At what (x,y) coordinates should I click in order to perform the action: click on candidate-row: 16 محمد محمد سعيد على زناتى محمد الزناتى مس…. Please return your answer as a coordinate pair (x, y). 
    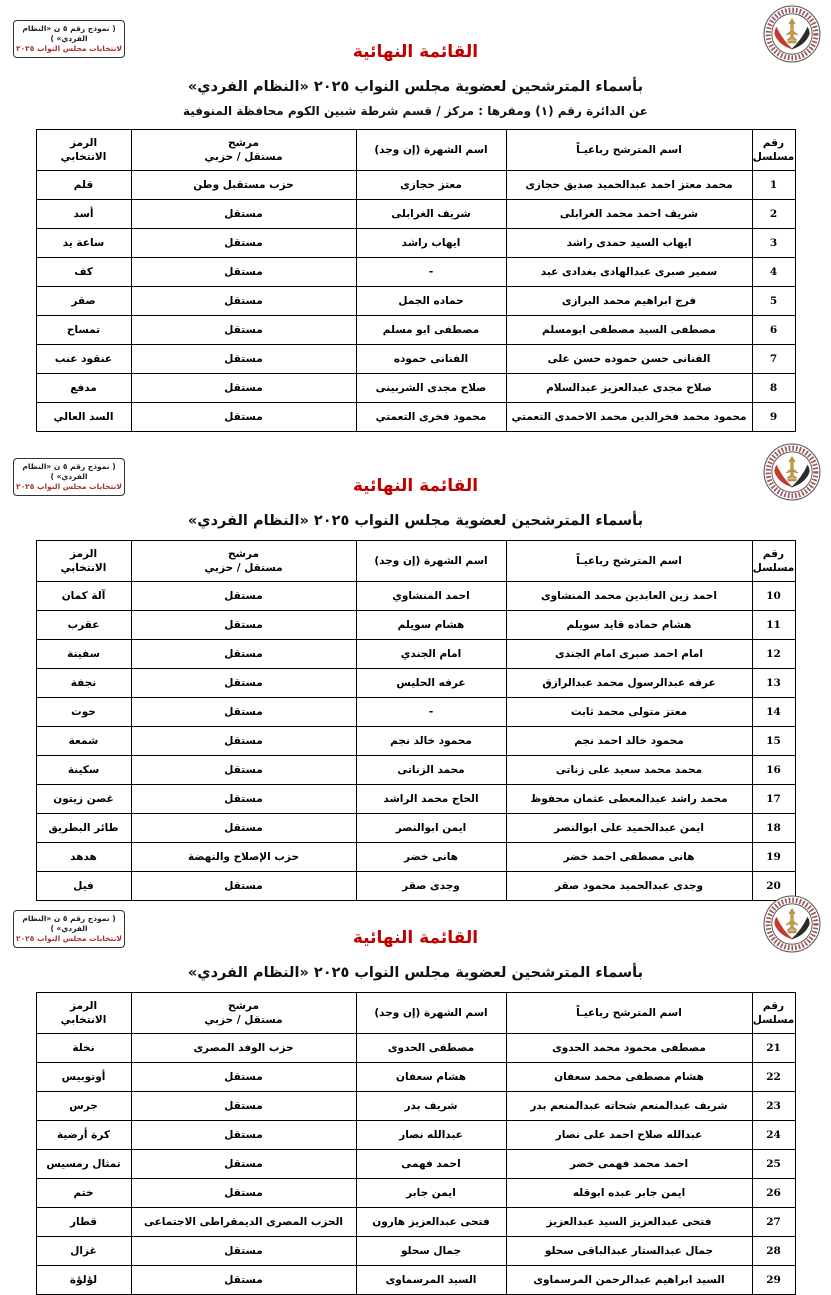
    Looking at the image, I should click on (415, 770).